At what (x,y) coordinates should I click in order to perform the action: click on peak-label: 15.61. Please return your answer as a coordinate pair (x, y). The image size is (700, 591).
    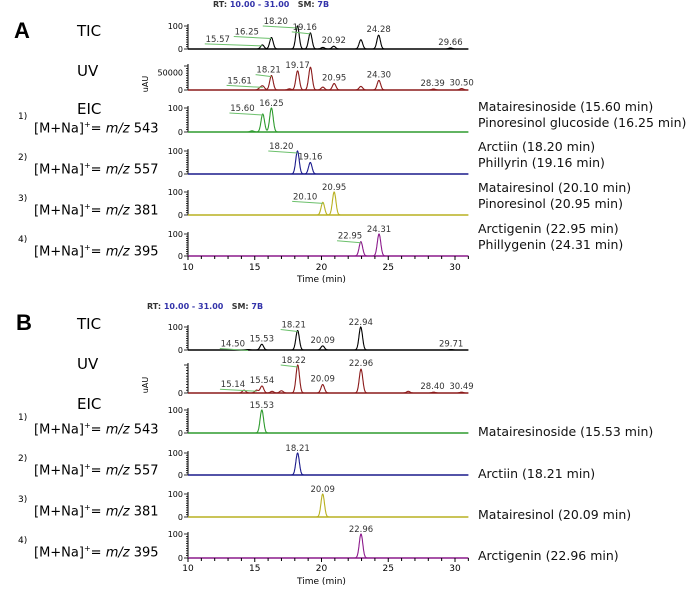
    Looking at the image, I should click on (239, 81).